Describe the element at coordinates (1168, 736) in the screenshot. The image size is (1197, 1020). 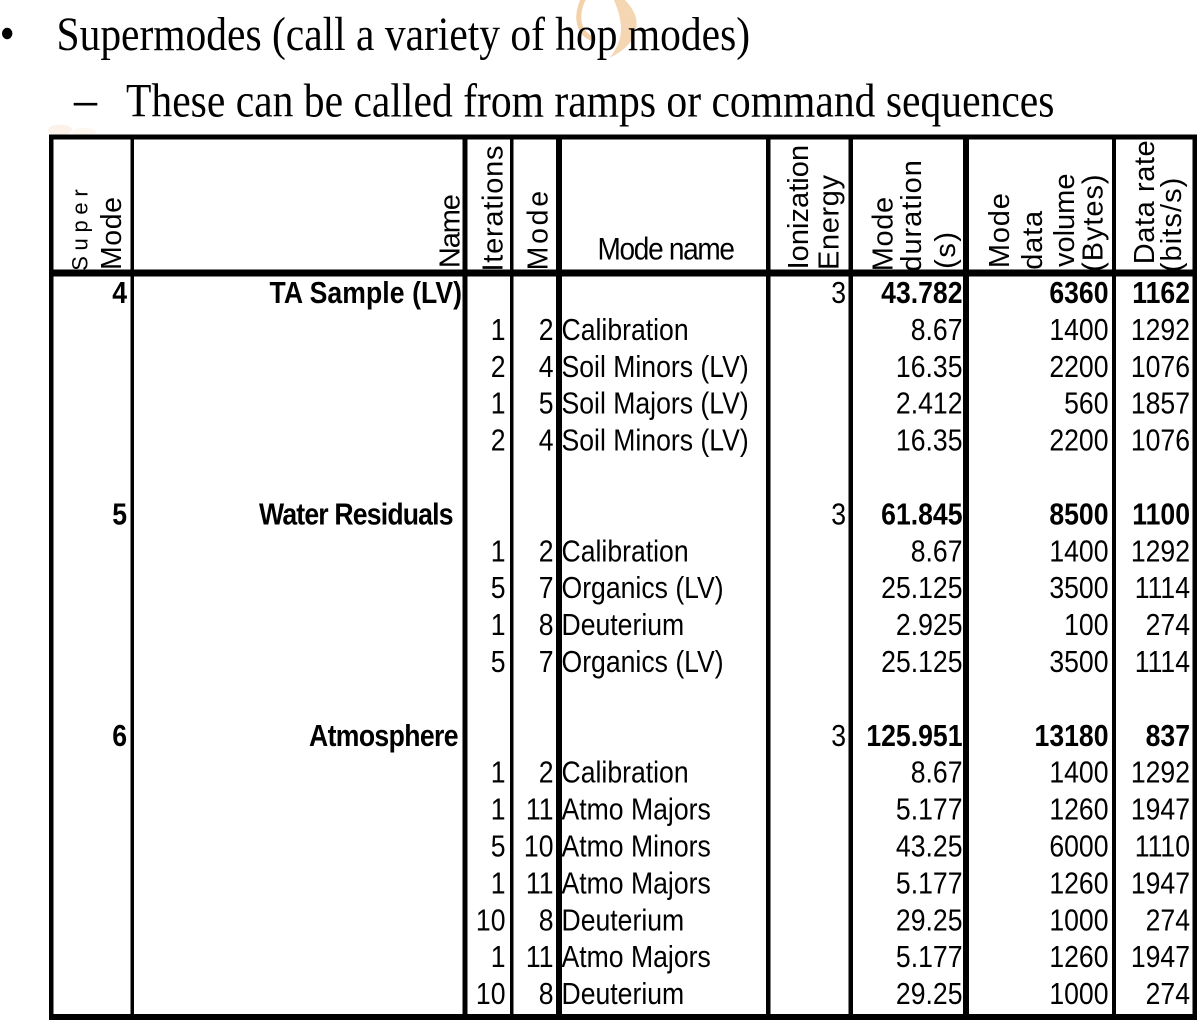
I see `svg-text: 837` at that location.